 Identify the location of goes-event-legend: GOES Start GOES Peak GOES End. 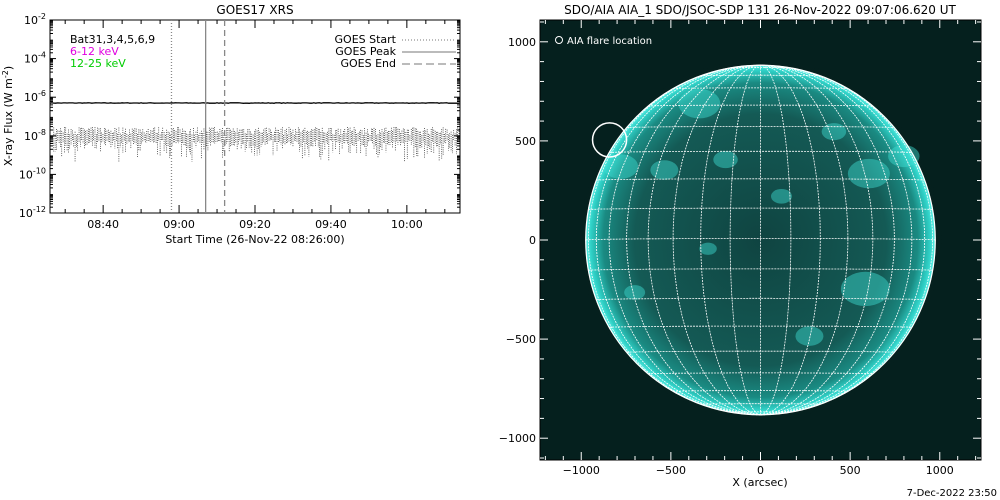
(395, 51).